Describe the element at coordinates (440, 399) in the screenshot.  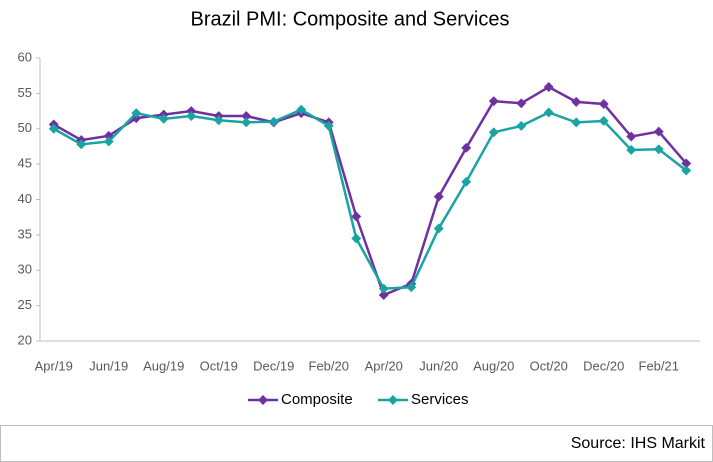
I see `legend-label: Services` at that location.